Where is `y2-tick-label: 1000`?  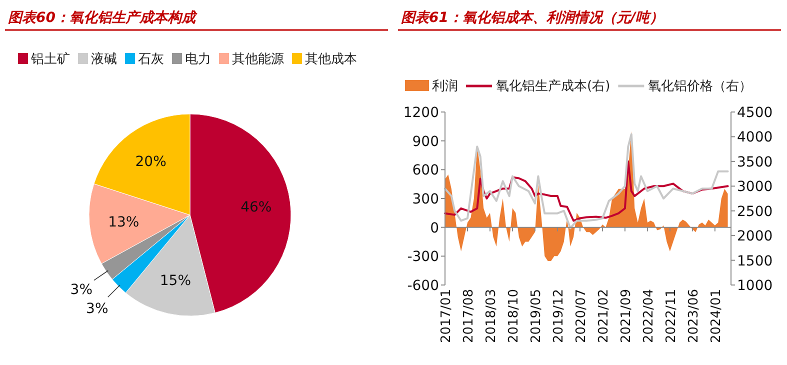 y2-tick-label: 1000 is located at coordinates (755, 286).